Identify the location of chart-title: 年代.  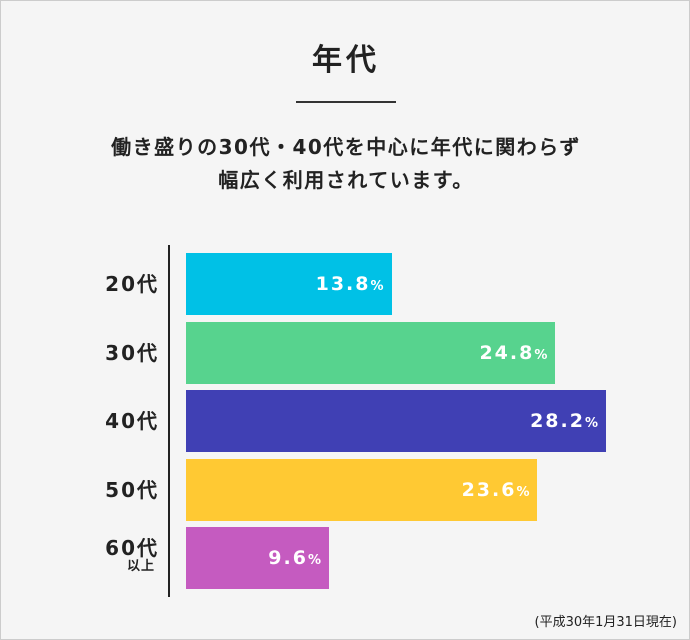
(346, 60).